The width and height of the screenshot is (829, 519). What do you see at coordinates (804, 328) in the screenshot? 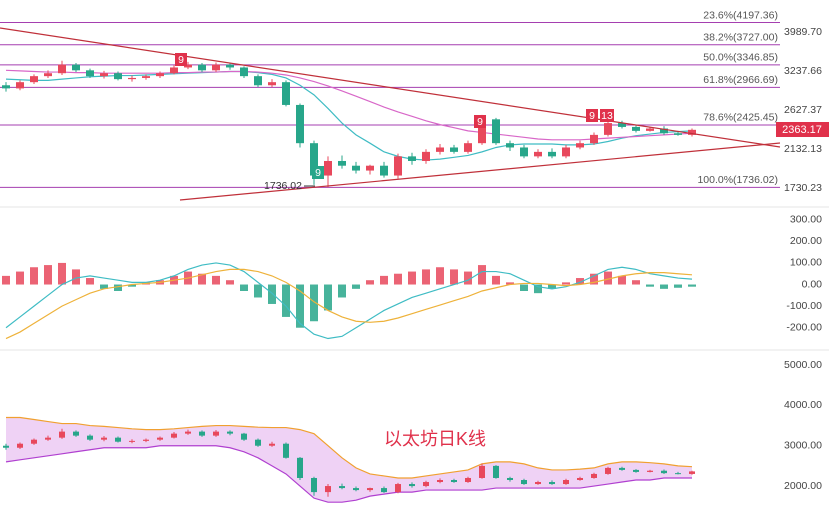
I see `y-tick-label: -200.00` at bounding box center [804, 328].